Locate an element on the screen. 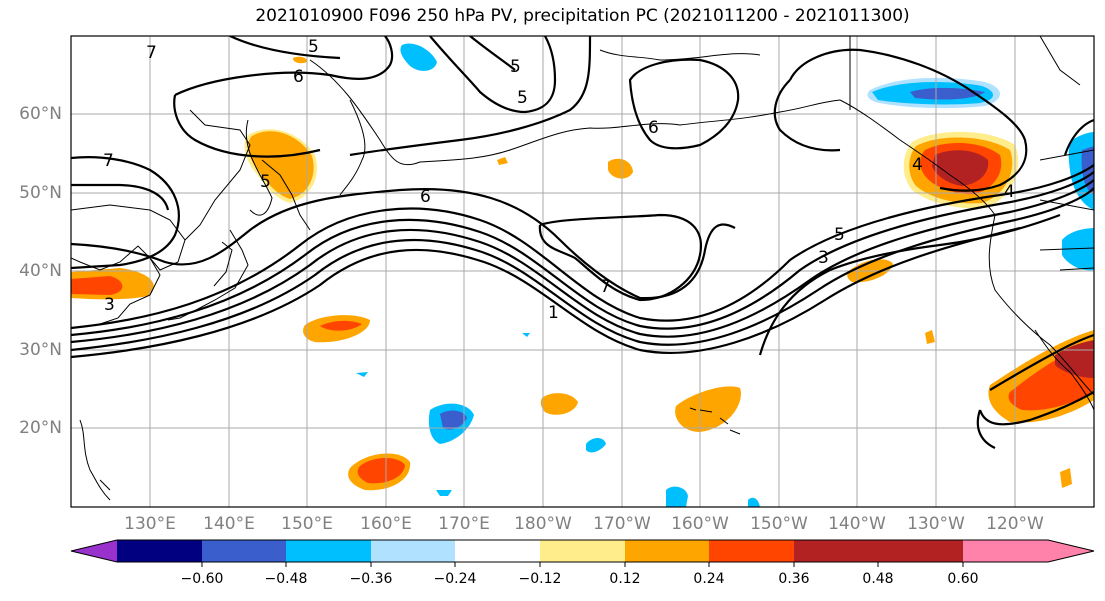 This screenshot has width=1105, height=601. colorbar-tick-label: 0.48 is located at coordinates (878, 579).